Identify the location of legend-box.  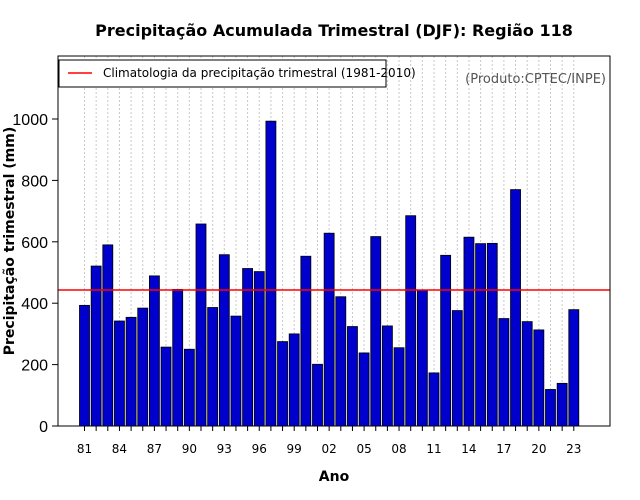
(222, 73).